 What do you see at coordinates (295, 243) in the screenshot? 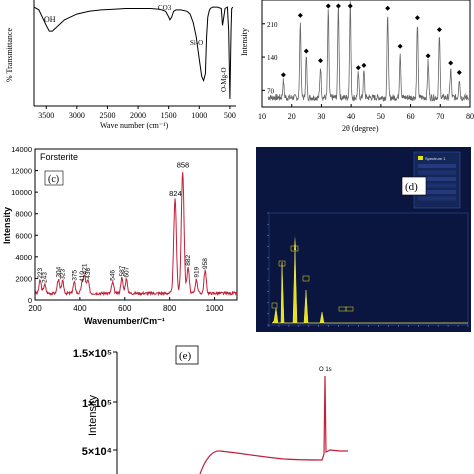
I see `panel-d-mg-peak` at bounding box center [295, 243].